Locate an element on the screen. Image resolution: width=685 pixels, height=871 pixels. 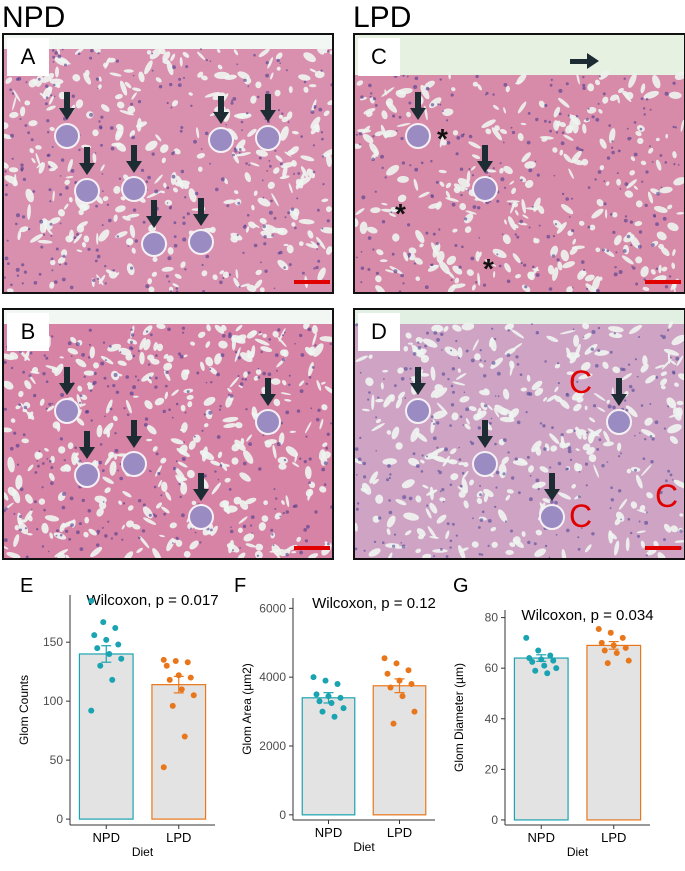
lpd-group-title: LPD is located at coordinates (382, 17).